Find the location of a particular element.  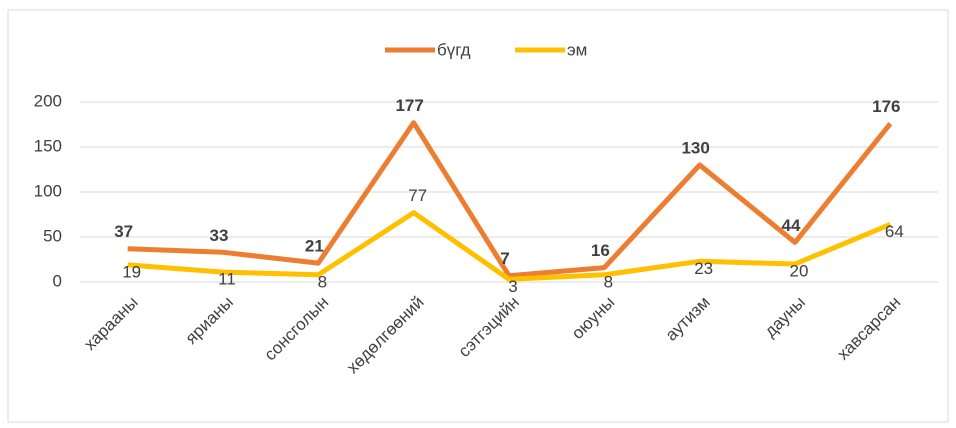

series-line is located at coordinates (509, 246).